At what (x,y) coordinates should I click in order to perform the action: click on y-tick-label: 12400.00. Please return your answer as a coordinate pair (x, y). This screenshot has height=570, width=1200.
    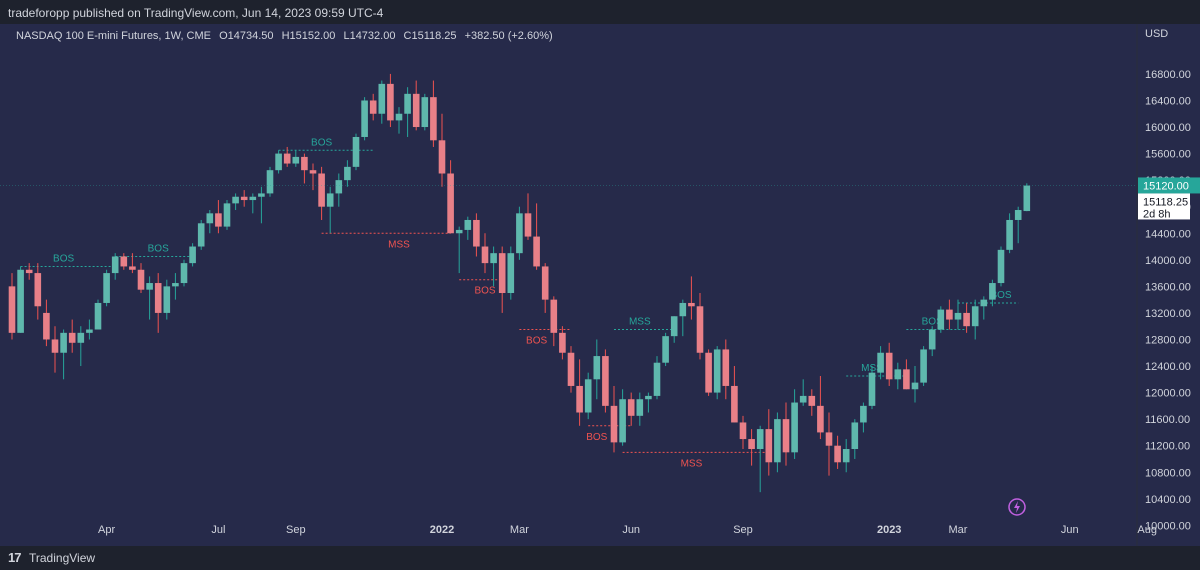
    Looking at the image, I should click on (1168, 367).